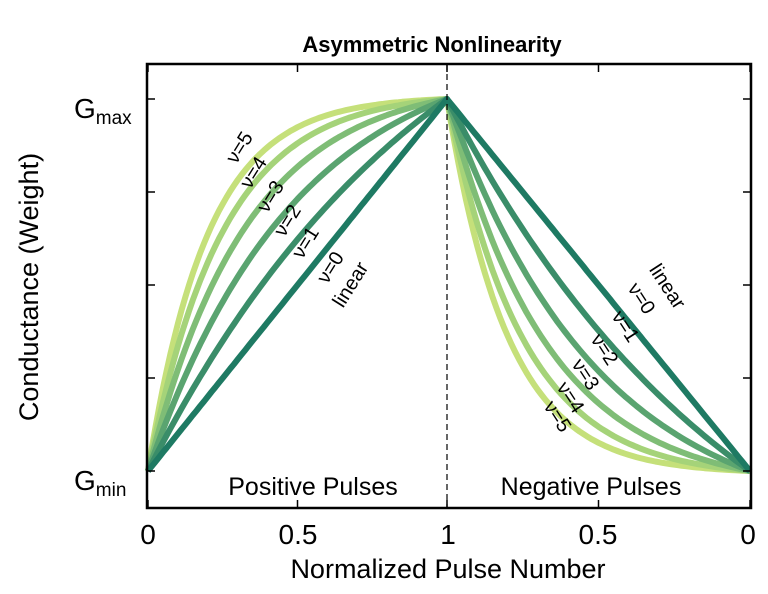 The image size is (768, 594). What do you see at coordinates (29, 287) in the screenshot?
I see `y-axis-label: Conductance (Weight)` at bounding box center [29, 287].